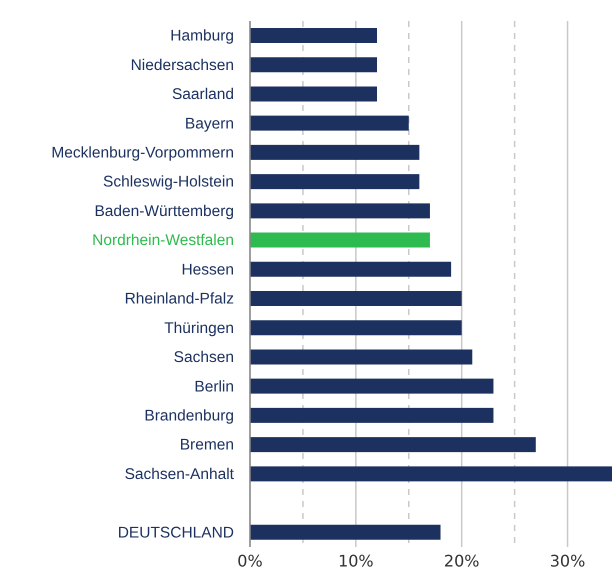  I want to click on y-tick-label: Berlin, so click(214, 387).